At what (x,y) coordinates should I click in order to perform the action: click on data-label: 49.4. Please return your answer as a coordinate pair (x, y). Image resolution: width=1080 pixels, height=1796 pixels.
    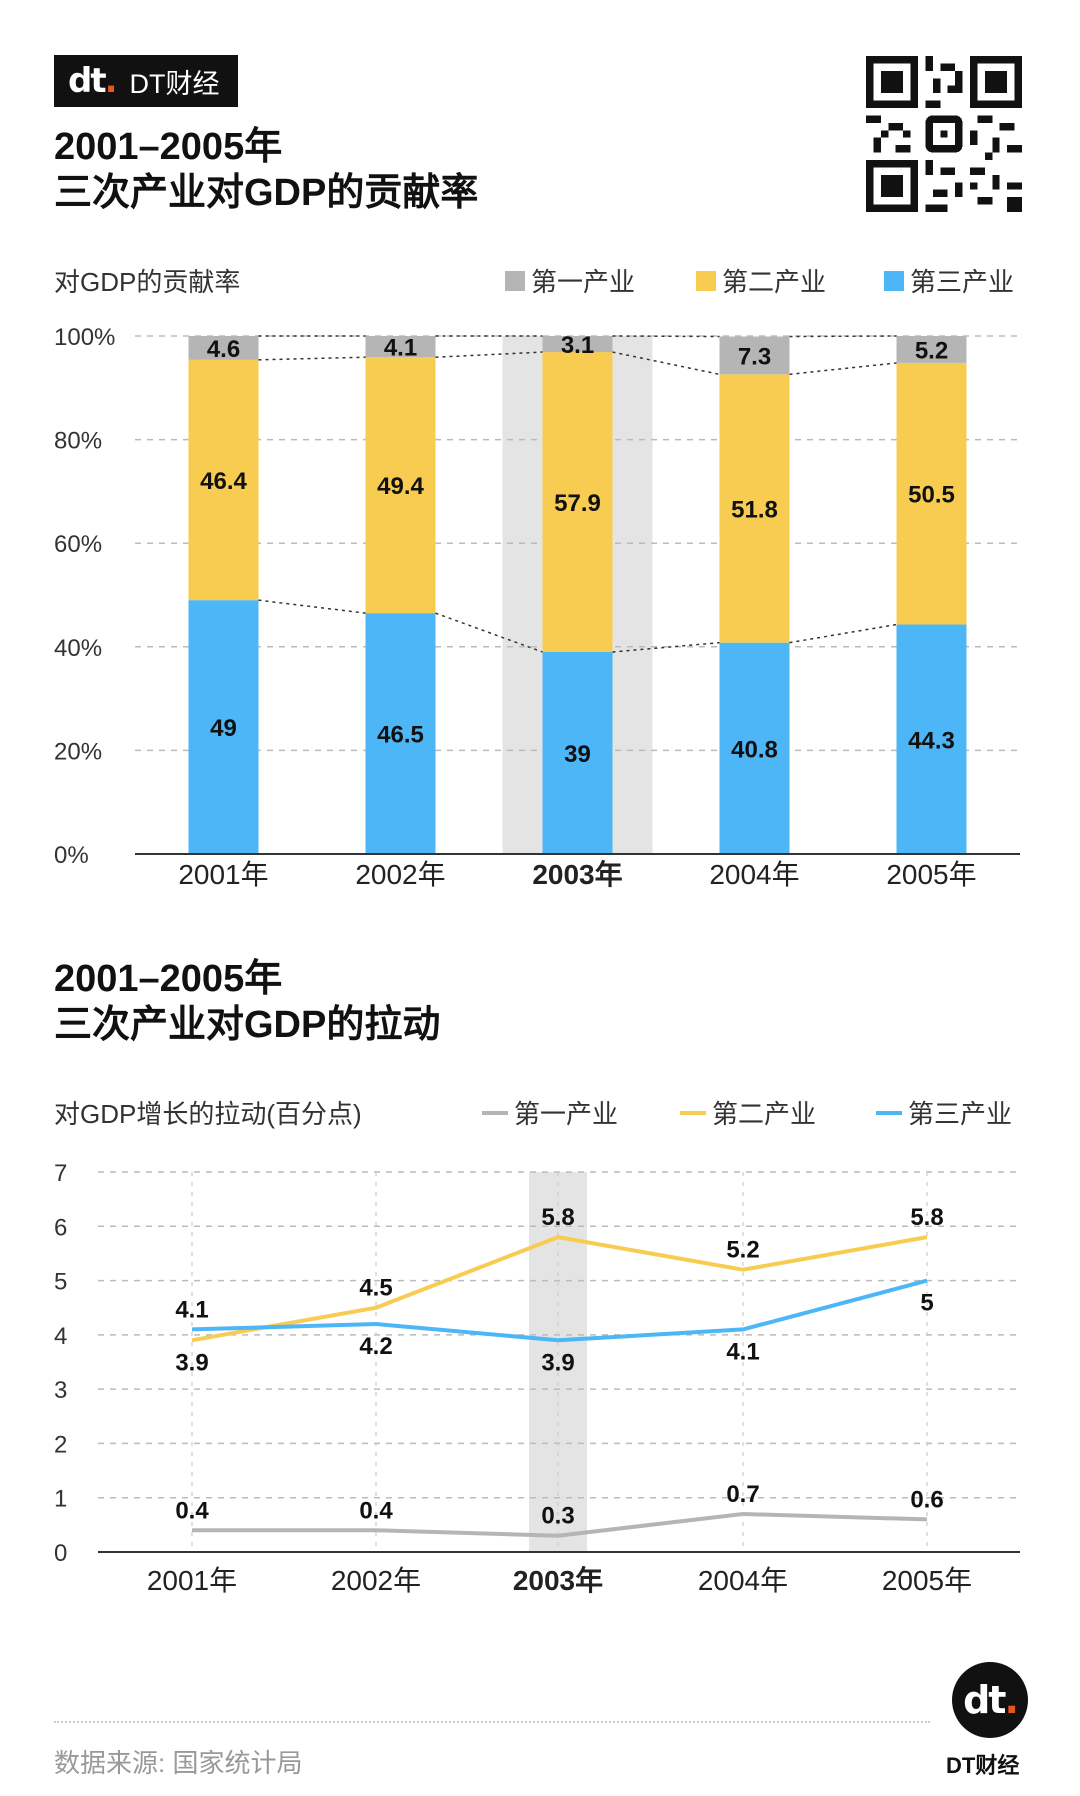
    Looking at the image, I should click on (400, 486).